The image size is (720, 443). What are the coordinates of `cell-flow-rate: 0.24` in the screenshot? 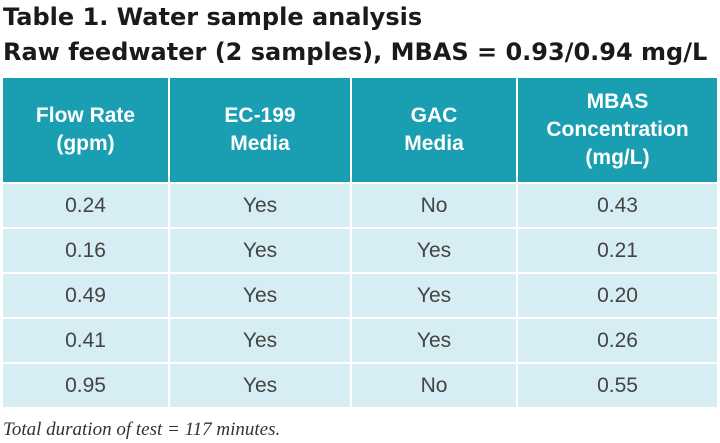 It's located at (86, 205).